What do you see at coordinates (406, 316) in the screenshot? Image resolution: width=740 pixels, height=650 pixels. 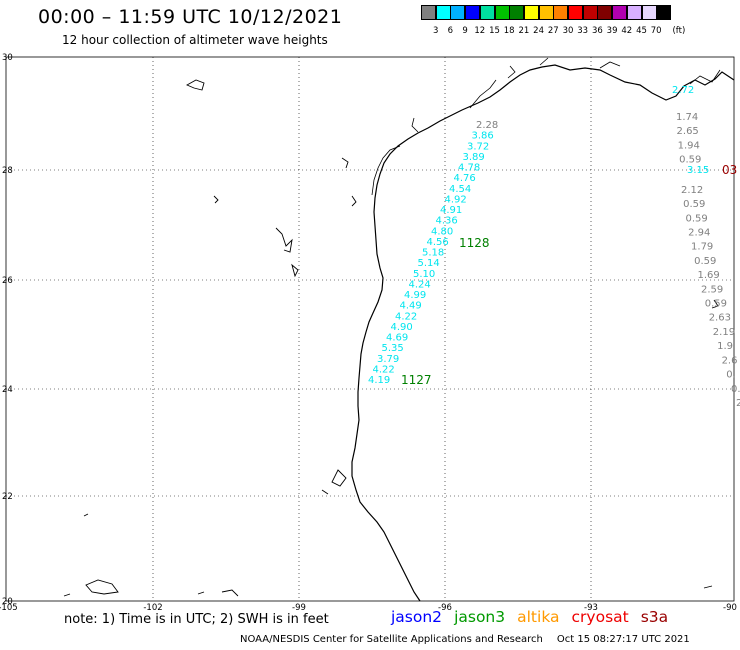 I see `swh-value: 4.22` at bounding box center [406, 316].